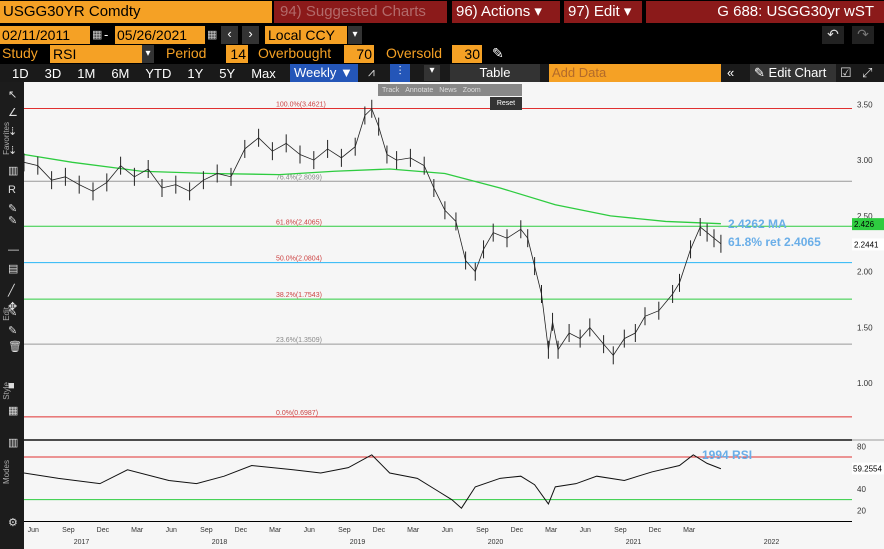  Describe the element at coordinates (391, 90) in the screenshot. I see `track-mode: Track` at that location.